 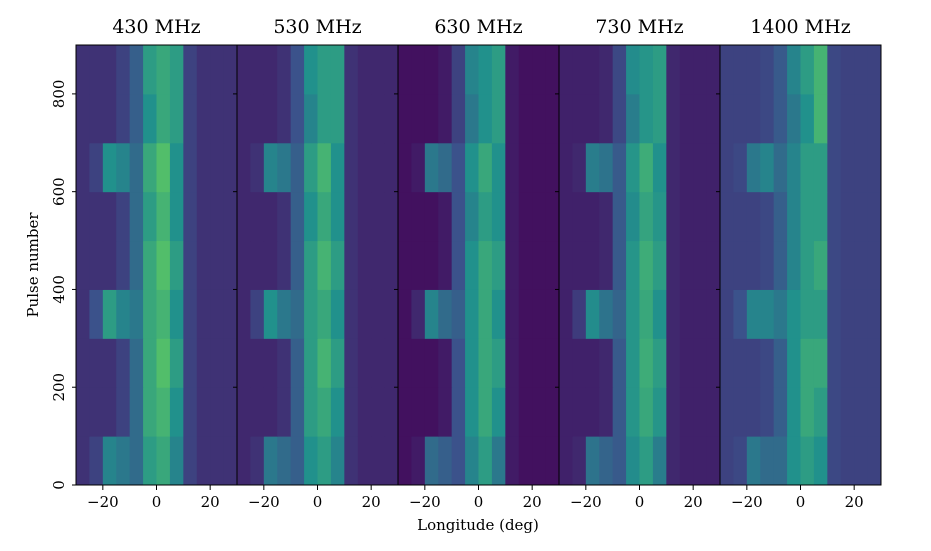 I want to click on panel-title: 730 MHz, so click(x=639, y=27).